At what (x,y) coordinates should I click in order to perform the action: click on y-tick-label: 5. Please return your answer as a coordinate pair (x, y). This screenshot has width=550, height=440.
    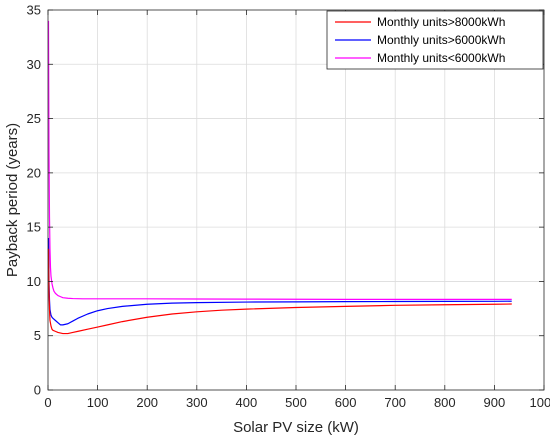
    Looking at the image, I should click on (37, 335).